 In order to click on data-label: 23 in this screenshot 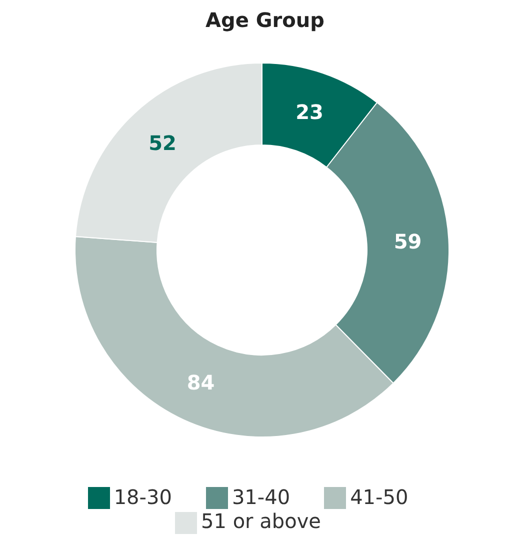, I will do `click(310, 112)`.